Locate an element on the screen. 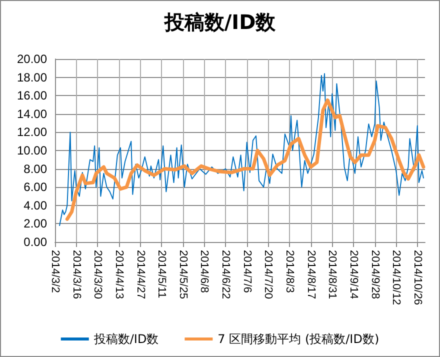  y-tick-label: 16.00 is located at coordinates (32, 95).